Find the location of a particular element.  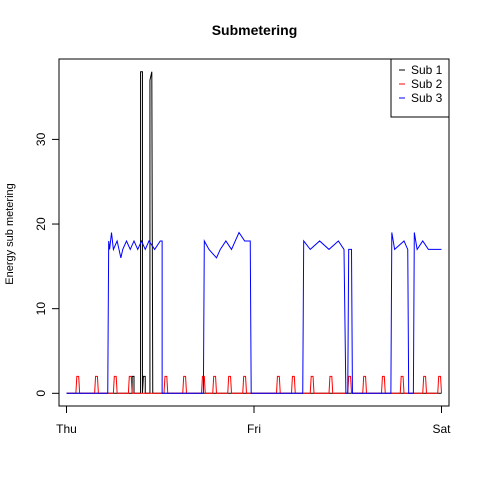

y-axis: 0 10 20 30 is located at coordinates (47, 264).